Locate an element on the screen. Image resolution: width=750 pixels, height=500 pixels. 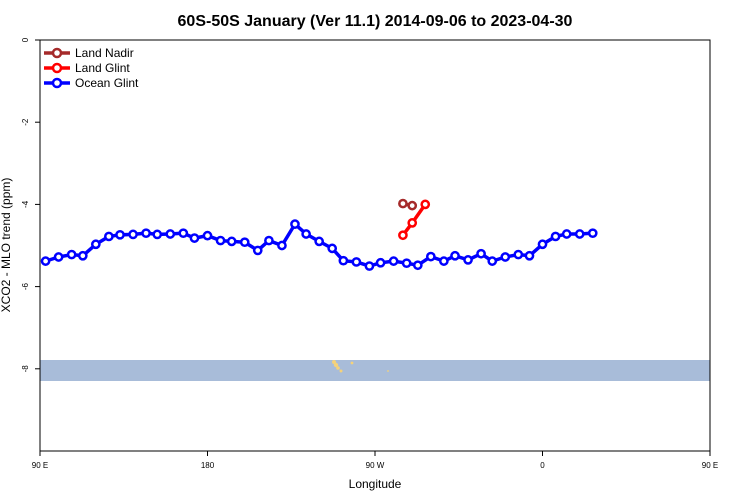
map-landmass is located at coordinates (360, 366).